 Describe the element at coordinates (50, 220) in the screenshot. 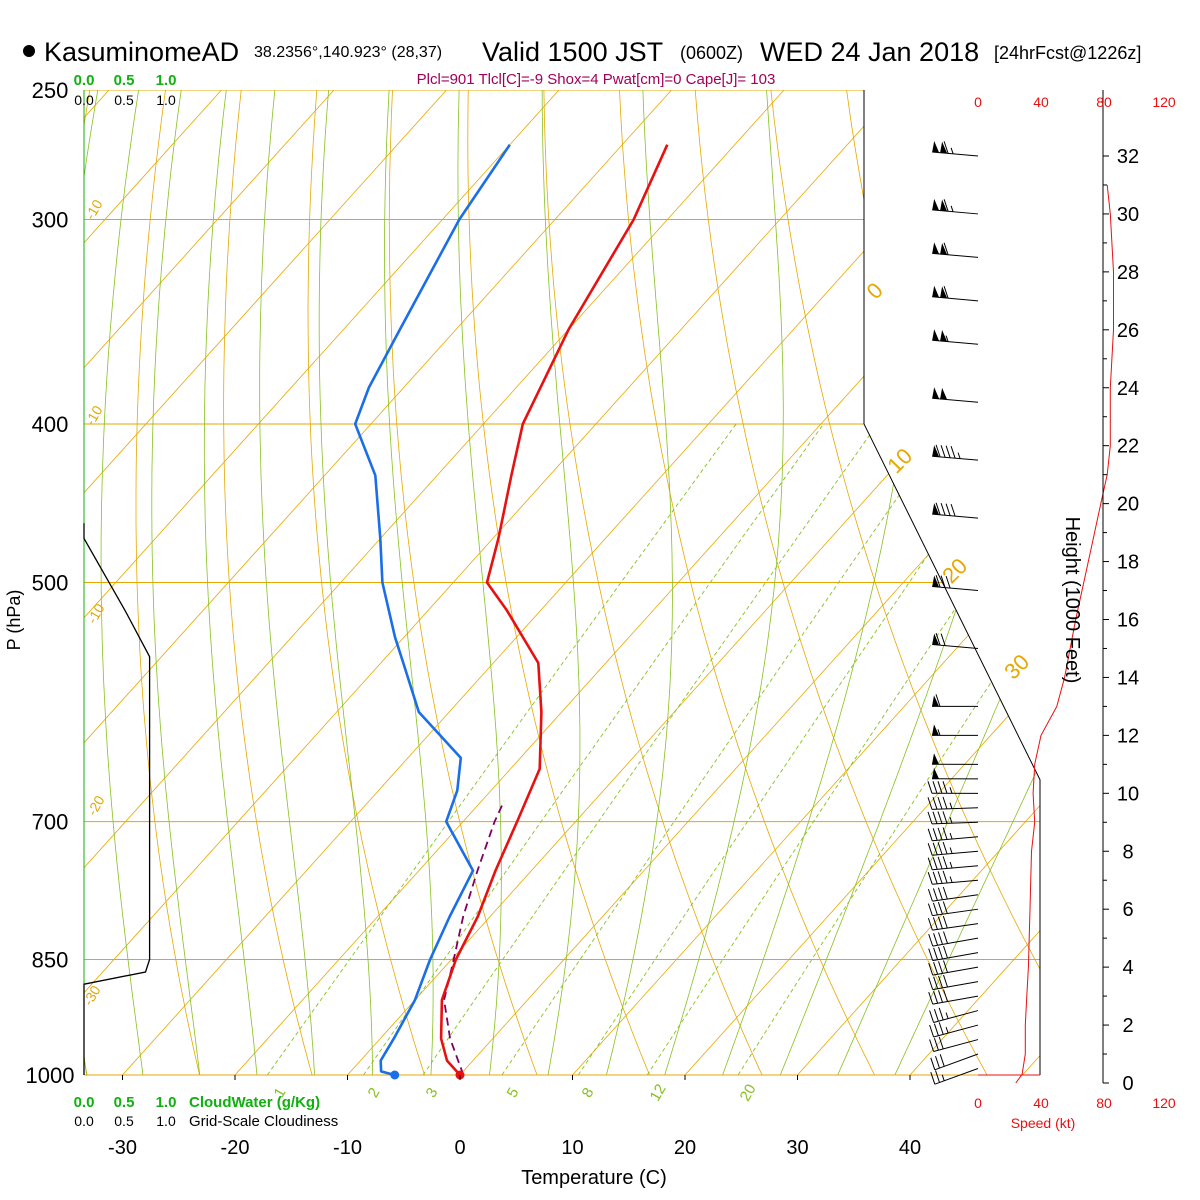

I see `pressure-tick-label: 300` at that location.